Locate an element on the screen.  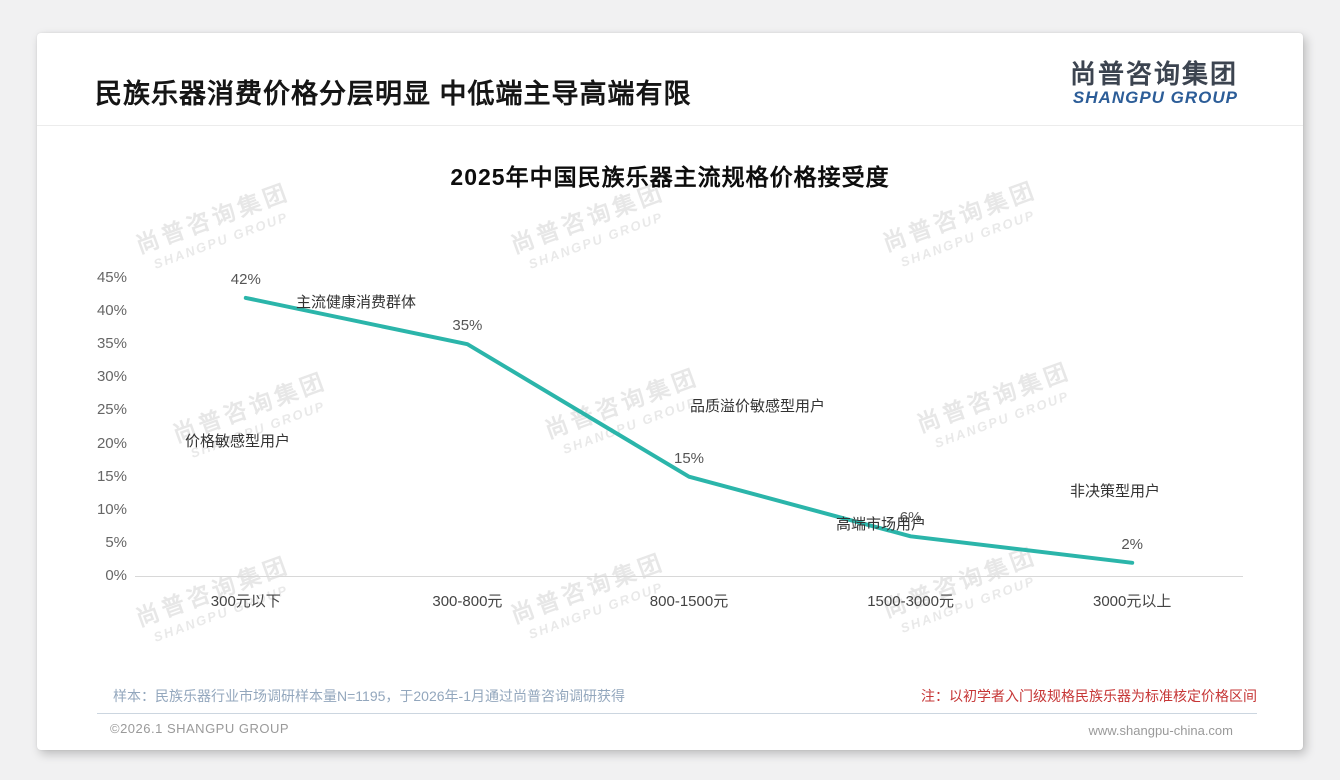
data-point-label: 35% is located at coordinates (467, 326).